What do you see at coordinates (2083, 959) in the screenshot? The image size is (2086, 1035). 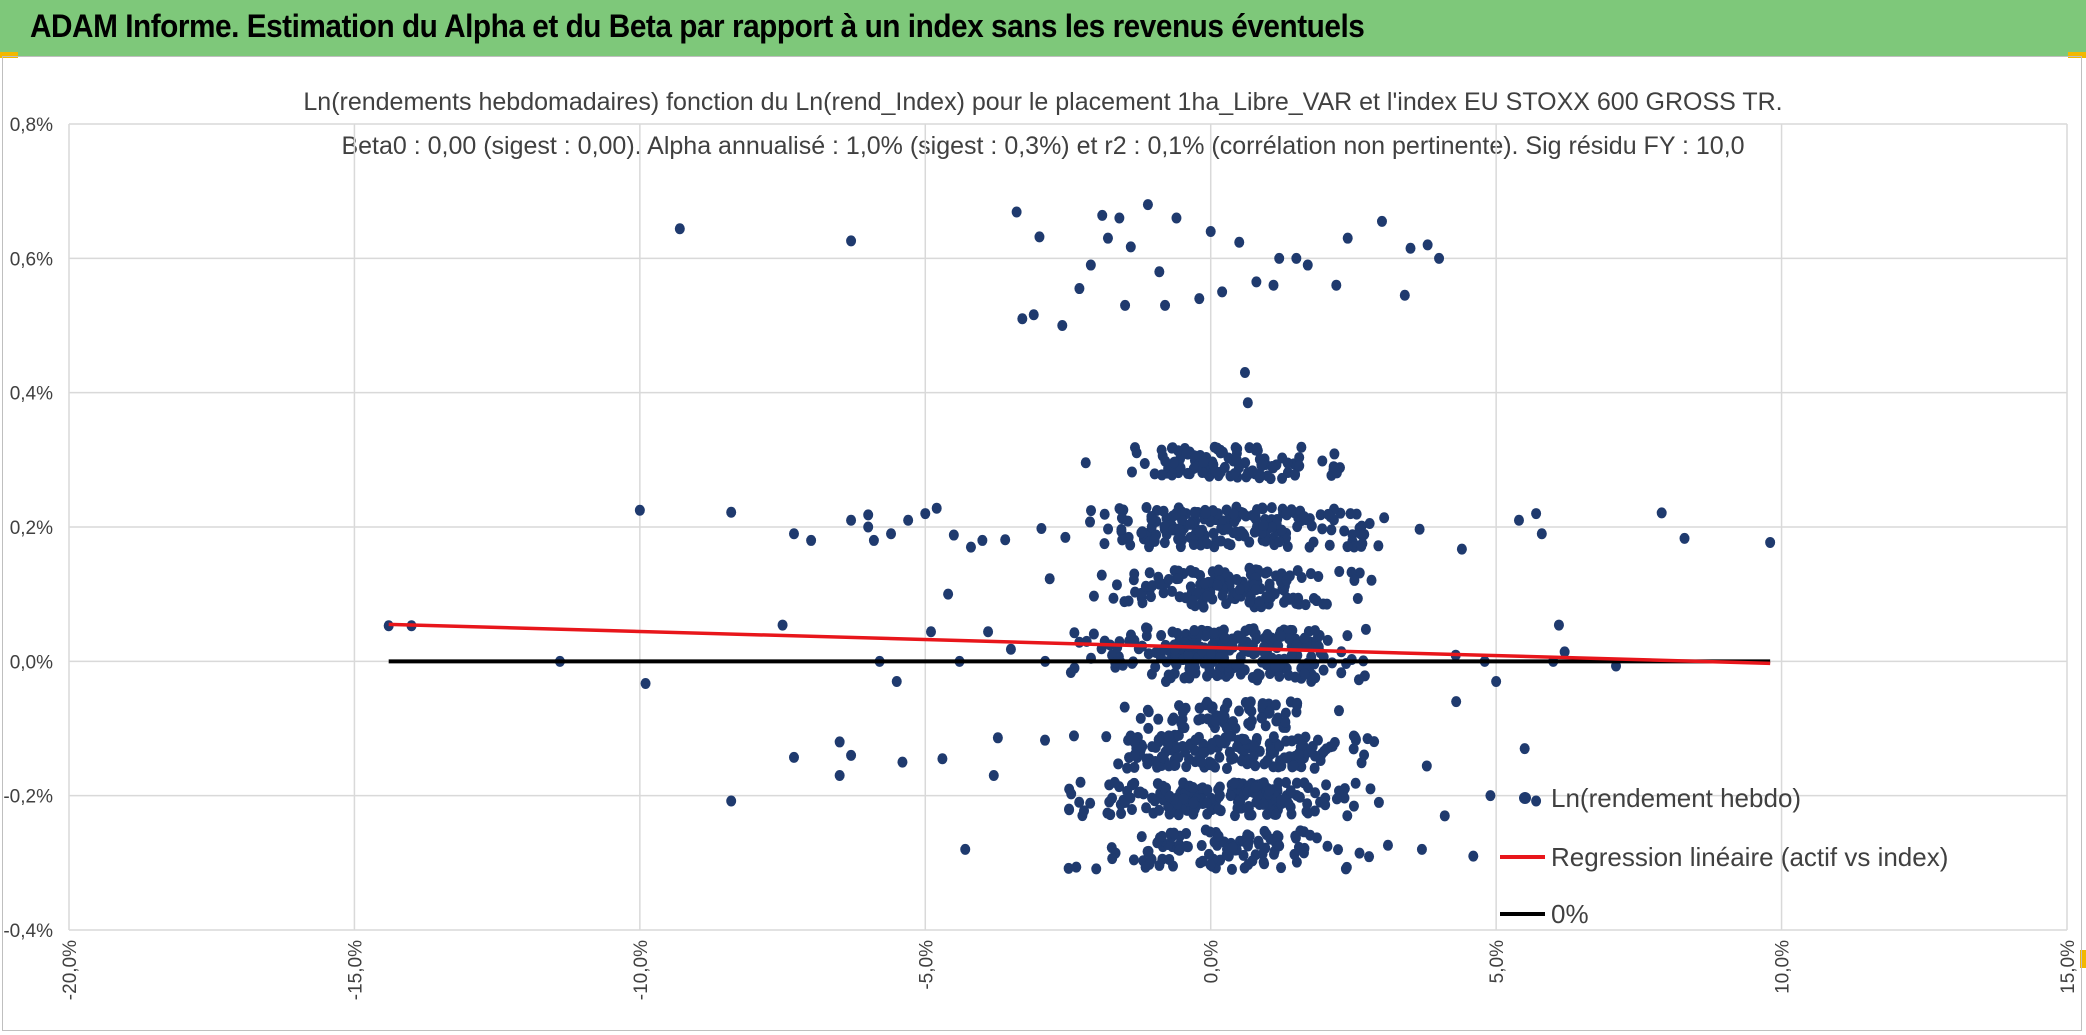 I see `corner-marker` at bounding box center [2083, 959].